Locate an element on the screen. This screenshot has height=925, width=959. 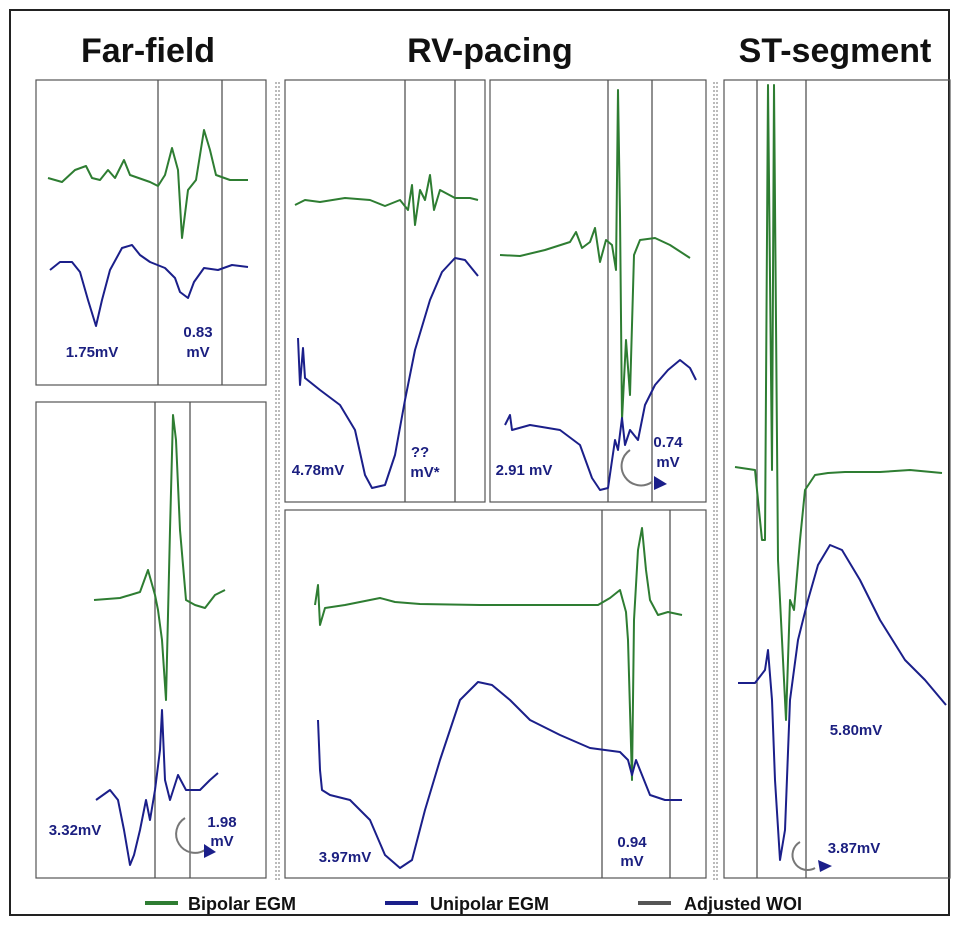
legend-label: Unipolar EGM is located at coordinates (489, 904).